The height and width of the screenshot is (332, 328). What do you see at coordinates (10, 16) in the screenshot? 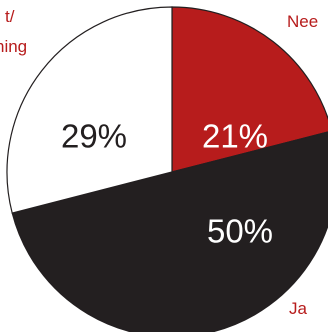
I see `legend-label-weet-line-1: t/` at bounding box center [10, 16].